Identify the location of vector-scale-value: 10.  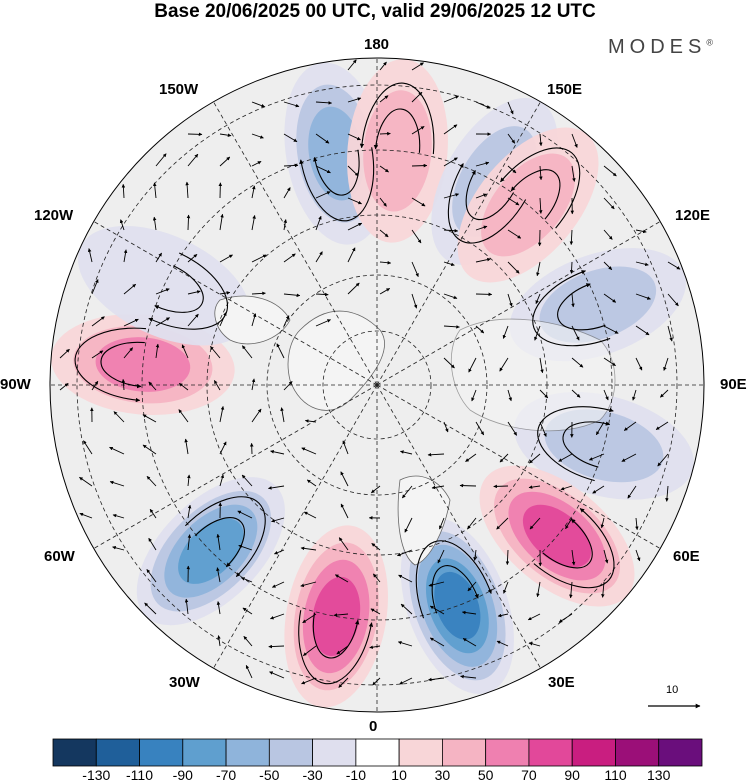
(672, 690).